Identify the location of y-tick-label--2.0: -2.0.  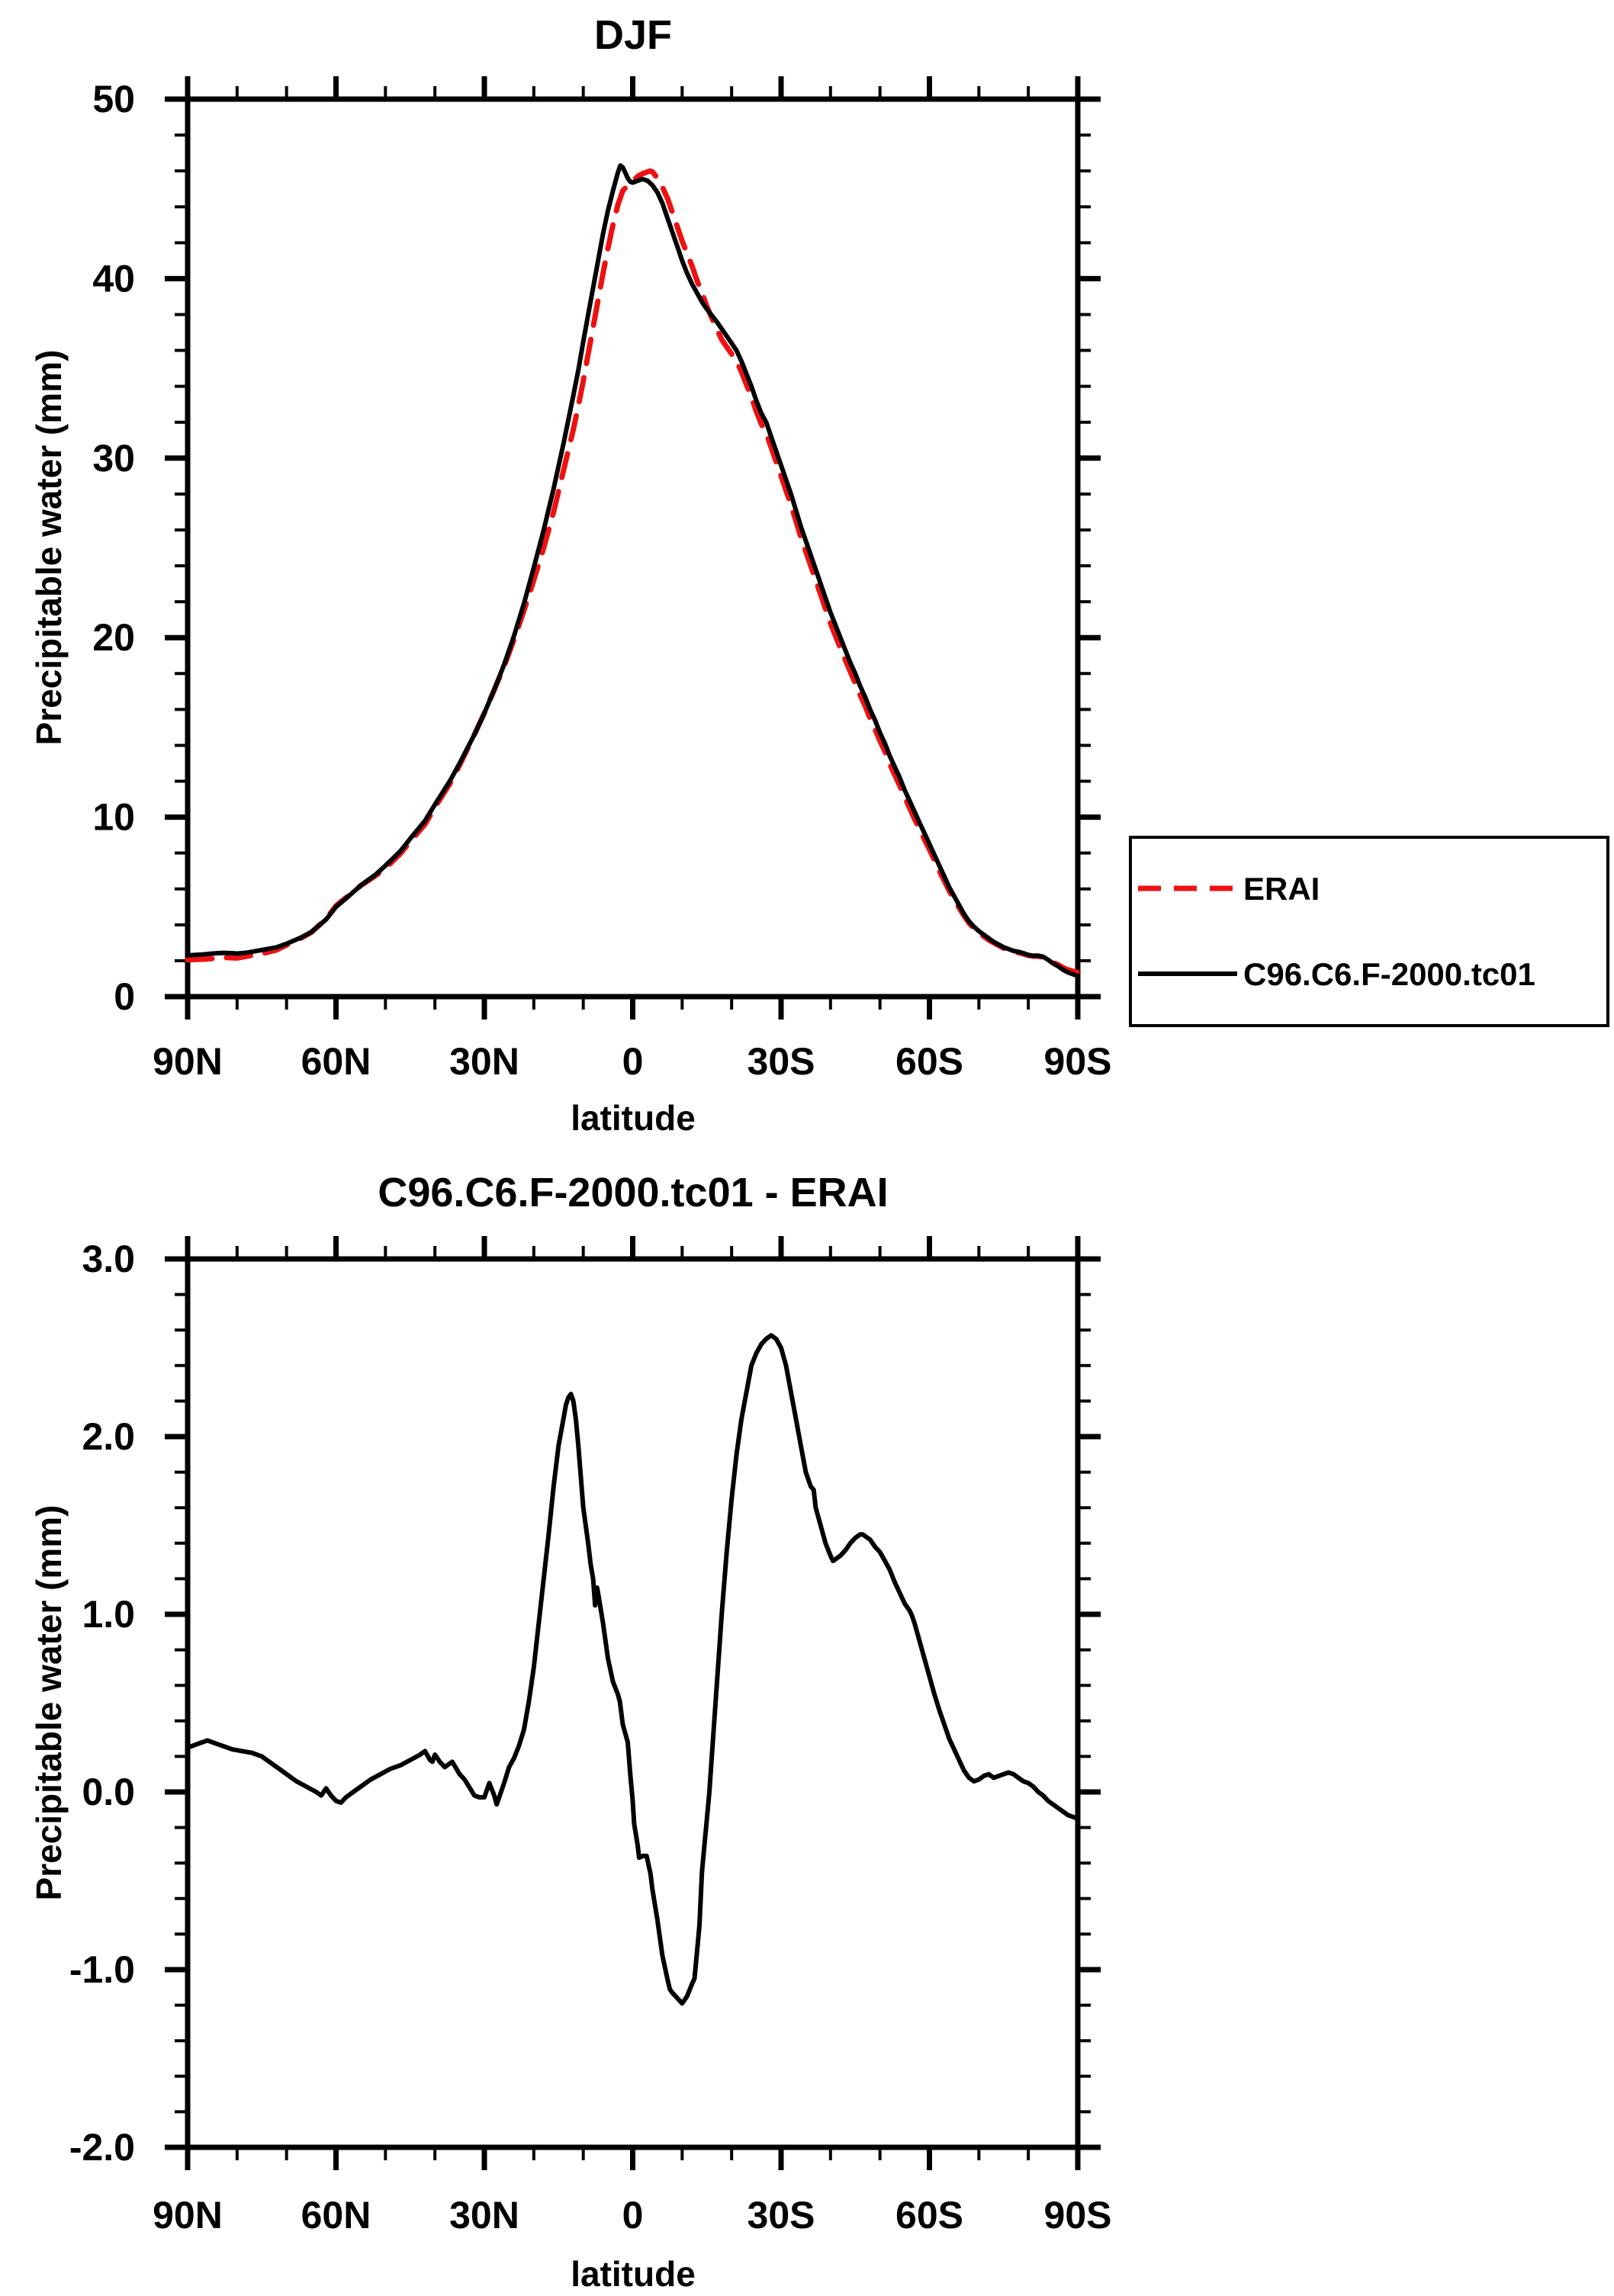
(102, 2147).